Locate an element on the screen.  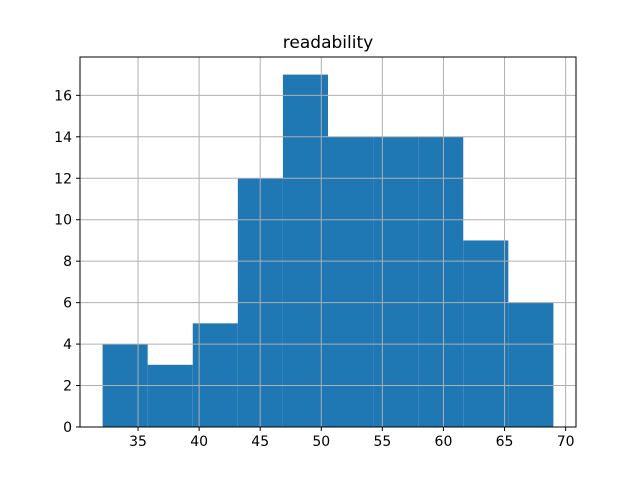
y-tick-label: 14 is located at coordinates (63, 138).